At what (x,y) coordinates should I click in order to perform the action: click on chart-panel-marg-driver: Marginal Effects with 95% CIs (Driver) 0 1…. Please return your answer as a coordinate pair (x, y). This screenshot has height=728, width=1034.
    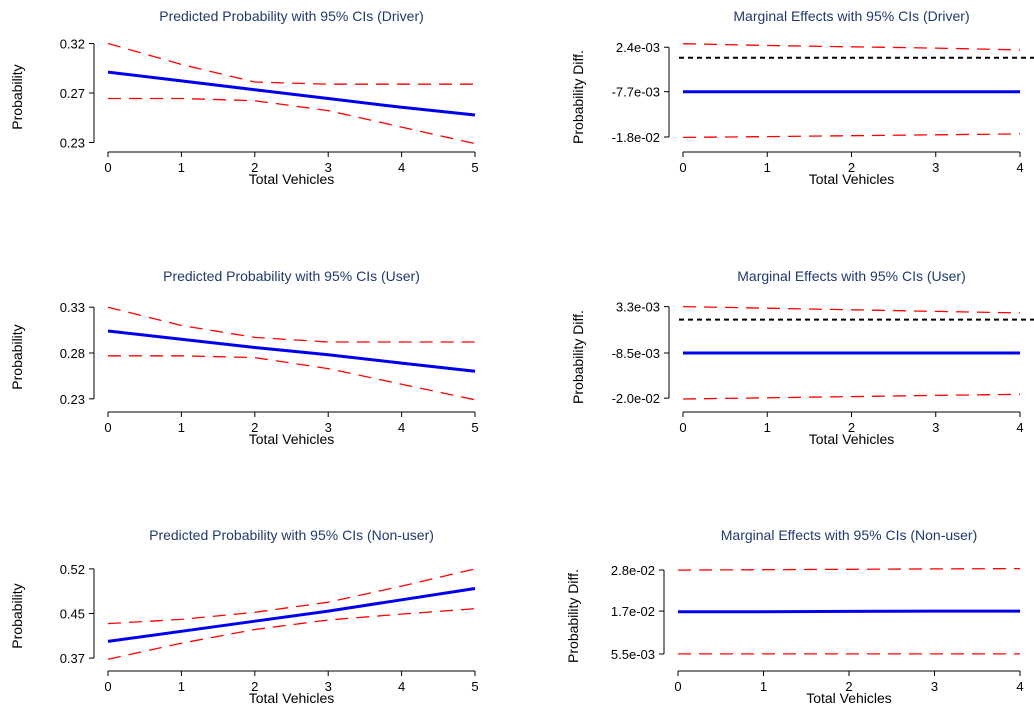
    Looking at the image, I should click on (802, 97).